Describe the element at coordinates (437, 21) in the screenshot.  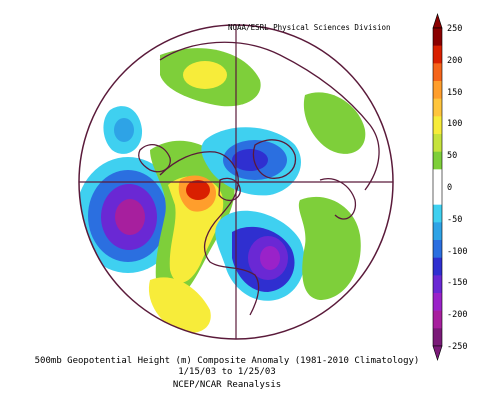
I see `colorbar-top-arrow` at that location.